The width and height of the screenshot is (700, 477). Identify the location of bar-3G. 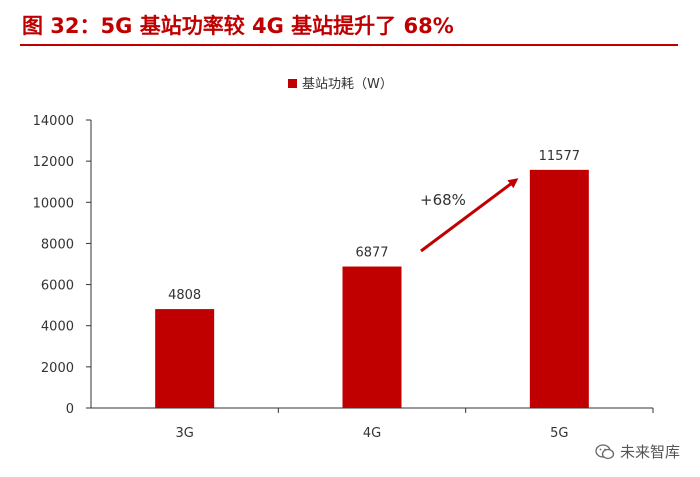
(185, 358).